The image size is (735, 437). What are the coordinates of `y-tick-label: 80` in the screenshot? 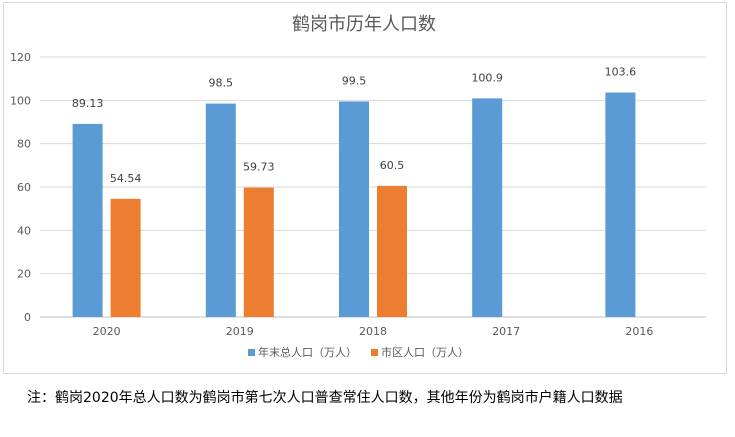 It's located at (24, 144).